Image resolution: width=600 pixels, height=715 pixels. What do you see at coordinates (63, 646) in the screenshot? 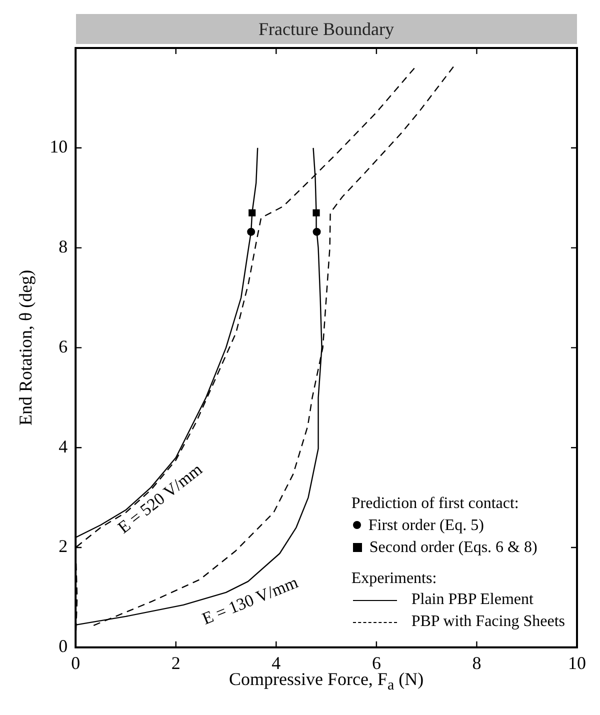
I see `y-tick-label: 0` at bounding box center [63, 646].